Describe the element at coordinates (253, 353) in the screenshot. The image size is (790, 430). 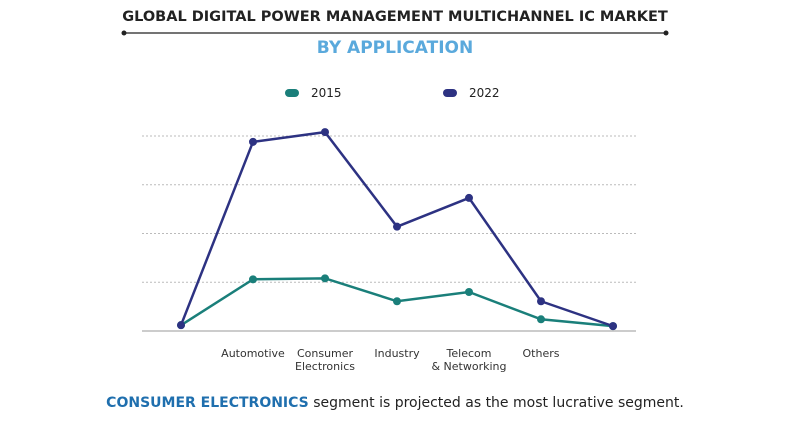
I see `x-tick-label: Automotive` at that location.